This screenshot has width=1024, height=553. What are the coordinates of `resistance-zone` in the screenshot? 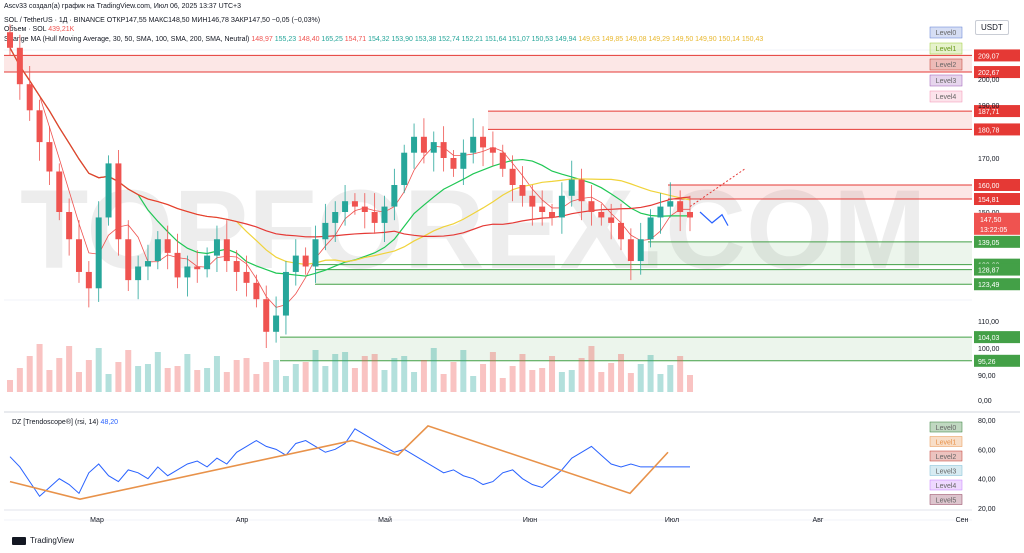 It's located at (820, 192).